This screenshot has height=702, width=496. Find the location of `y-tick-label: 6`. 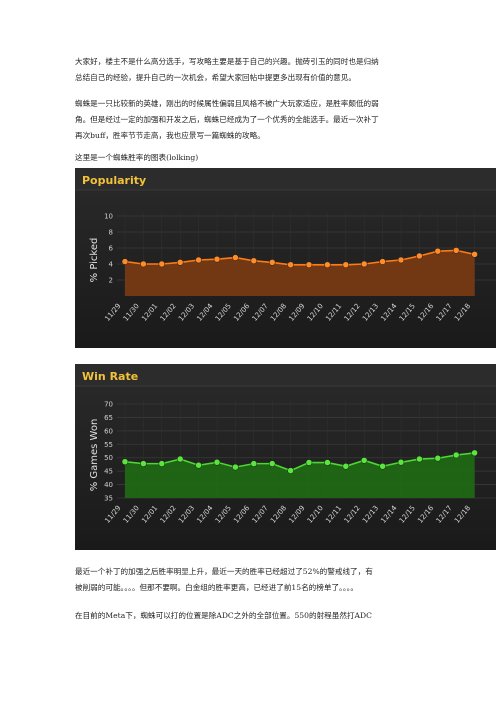

y-tick-label: 6 is located at coordinates (111, 249).